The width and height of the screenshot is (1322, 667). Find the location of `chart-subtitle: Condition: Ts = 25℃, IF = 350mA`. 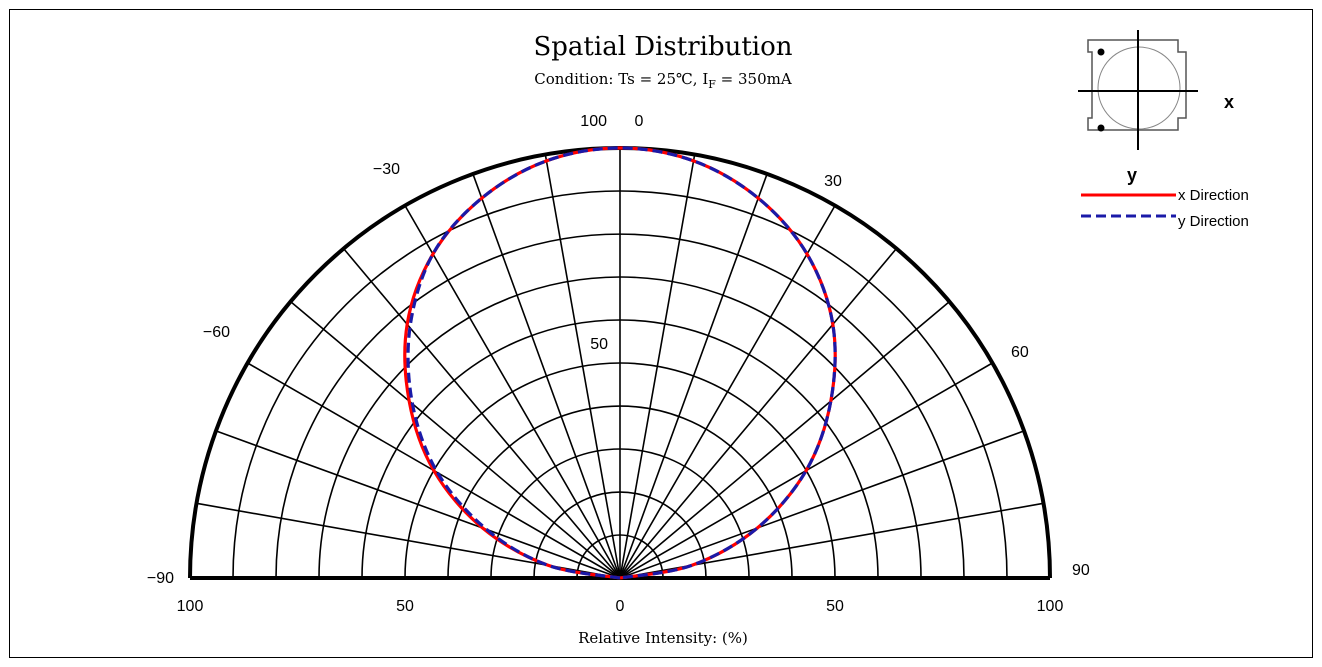

chart-subtitle: Condition: Ts = 25℃, IF = 350mA is located at coordinates (663, 80).